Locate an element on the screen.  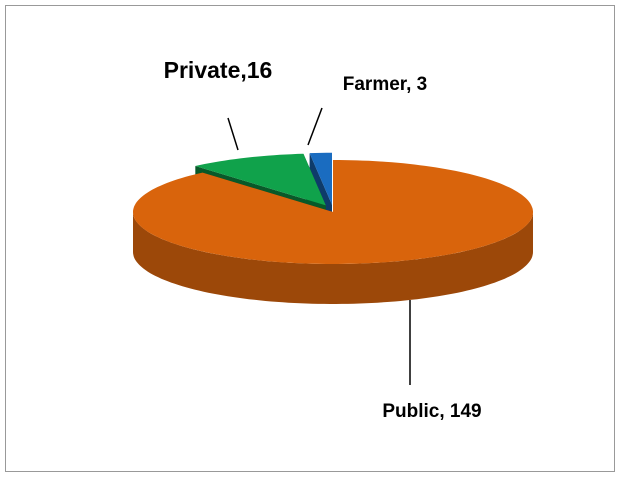
data-label: Farmer, 3 is located at coordinates (385, 84).